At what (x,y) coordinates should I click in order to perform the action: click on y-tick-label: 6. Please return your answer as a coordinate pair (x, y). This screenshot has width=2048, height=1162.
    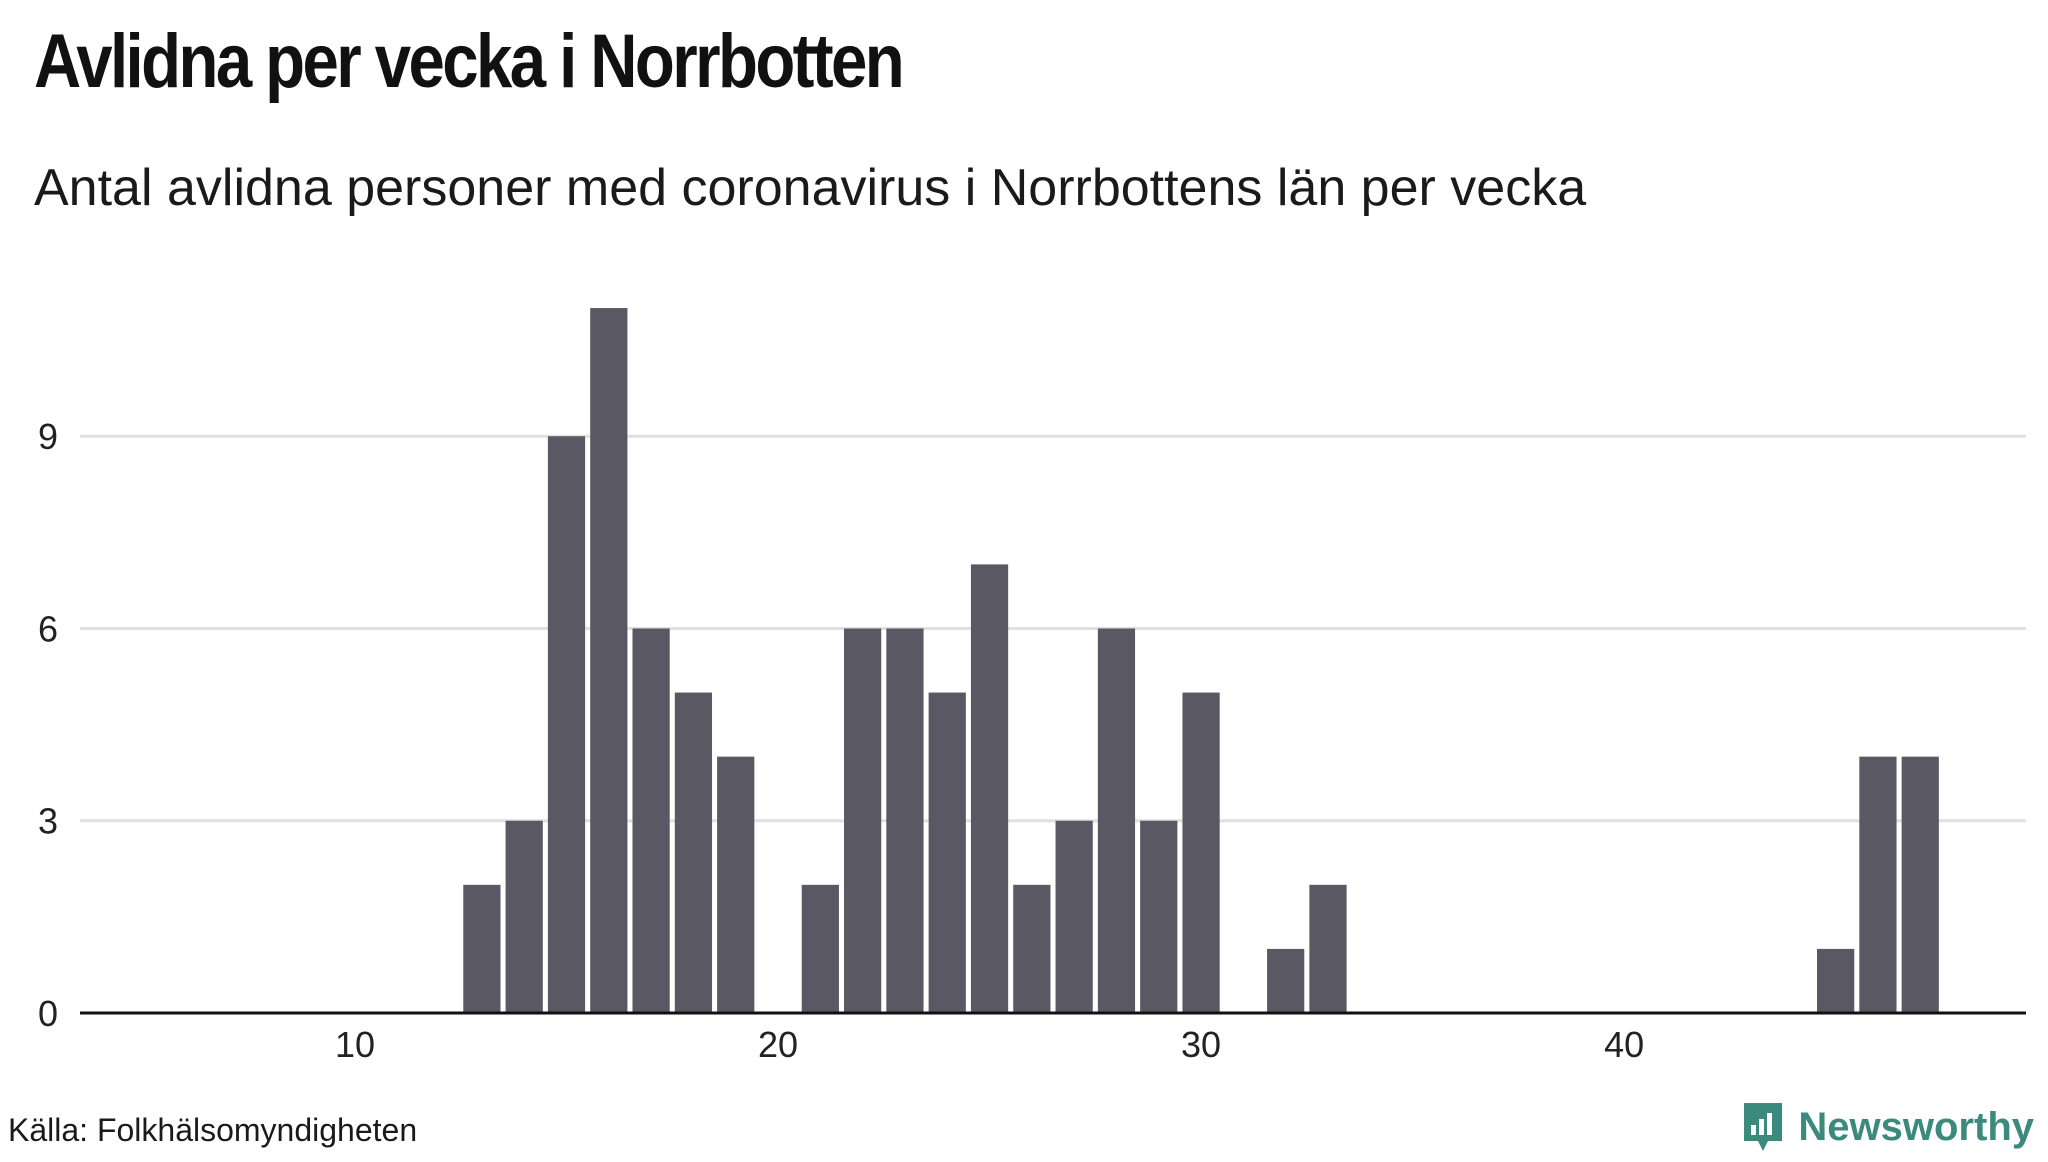
    Looking at the image, I should click on (48, 628).